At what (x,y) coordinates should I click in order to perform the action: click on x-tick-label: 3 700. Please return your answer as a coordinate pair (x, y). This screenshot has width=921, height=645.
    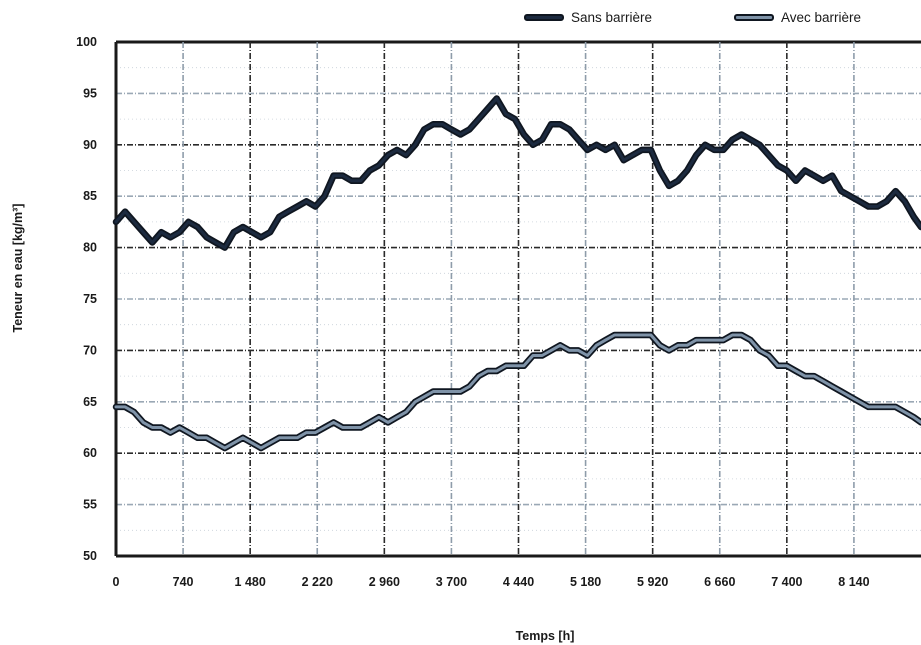
    Looking at the image, I should click on (451, 582).